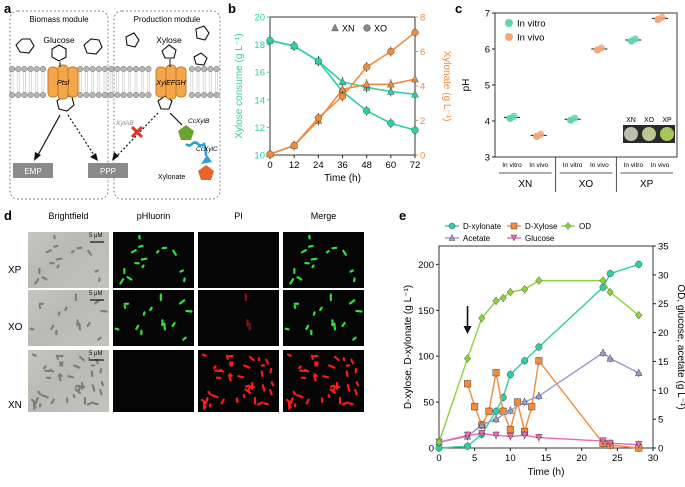 This screenshot has width=685, height=487. I want to click on inset-label: XO, so click(649, 120).